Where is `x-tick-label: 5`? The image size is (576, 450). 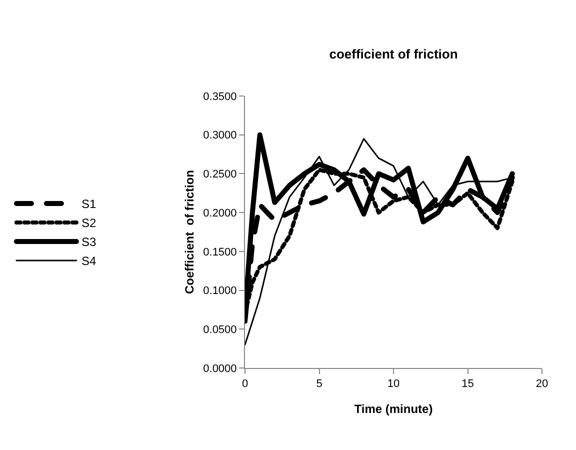 x-tick-label: 5 is located at coordinates (319, 384).